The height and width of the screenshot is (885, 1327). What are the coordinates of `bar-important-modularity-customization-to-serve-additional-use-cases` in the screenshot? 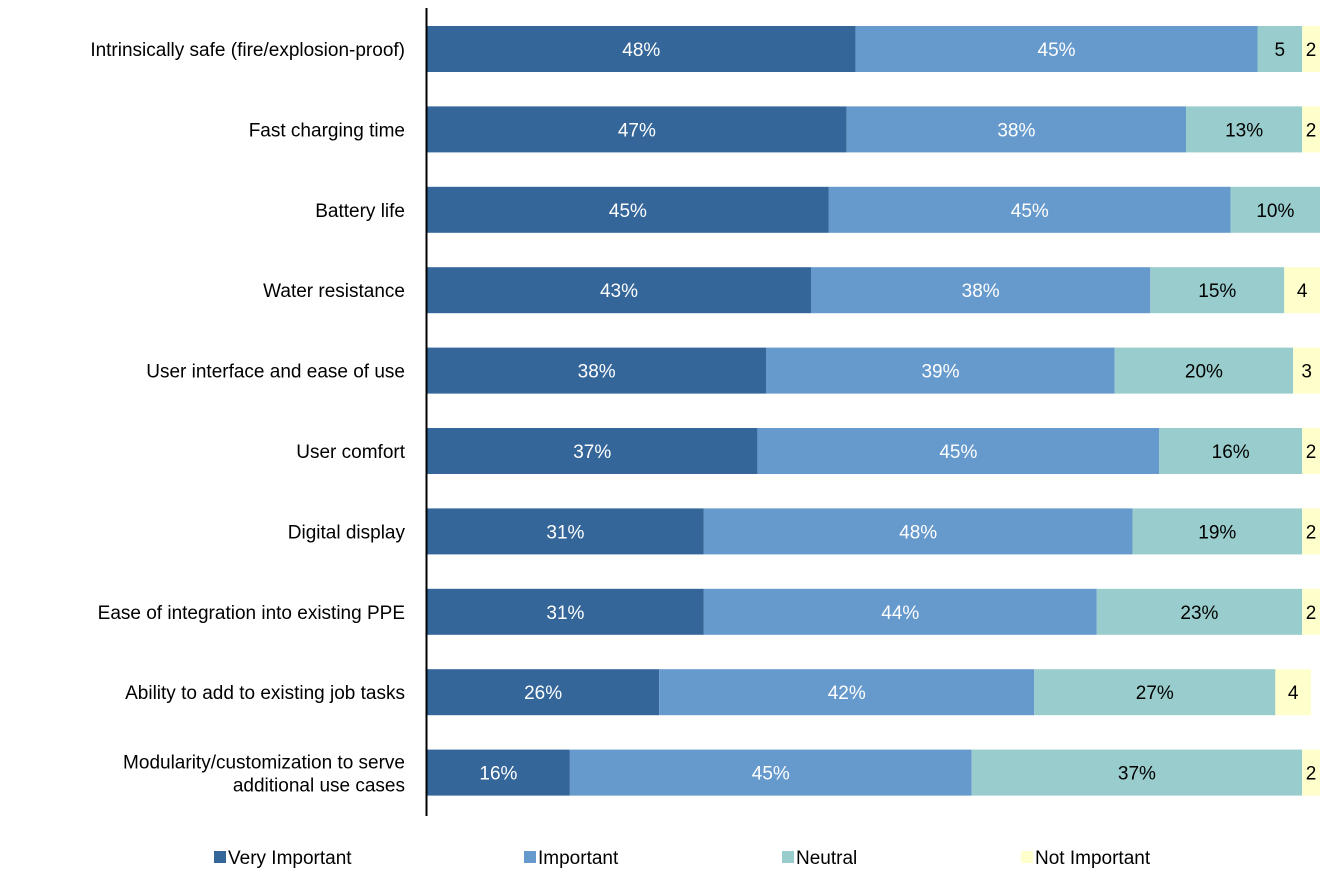 It's located at (770, 772).